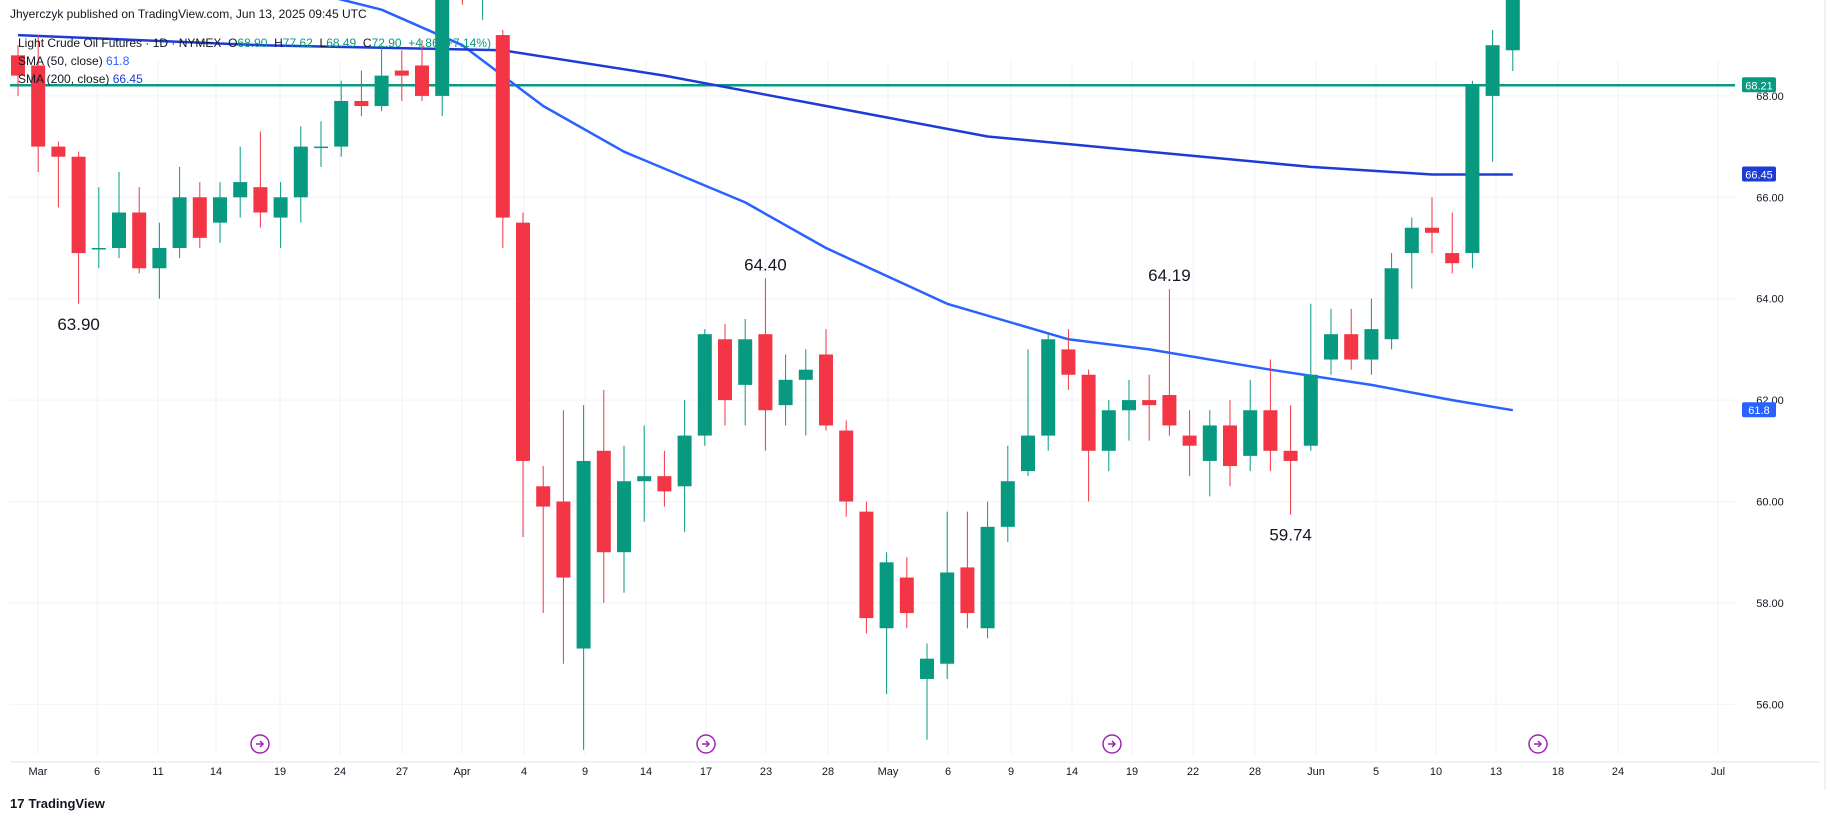 The image size is (1835, 820). I want to click on tradingview-footer: 17 TradingView, so click(57, 803).